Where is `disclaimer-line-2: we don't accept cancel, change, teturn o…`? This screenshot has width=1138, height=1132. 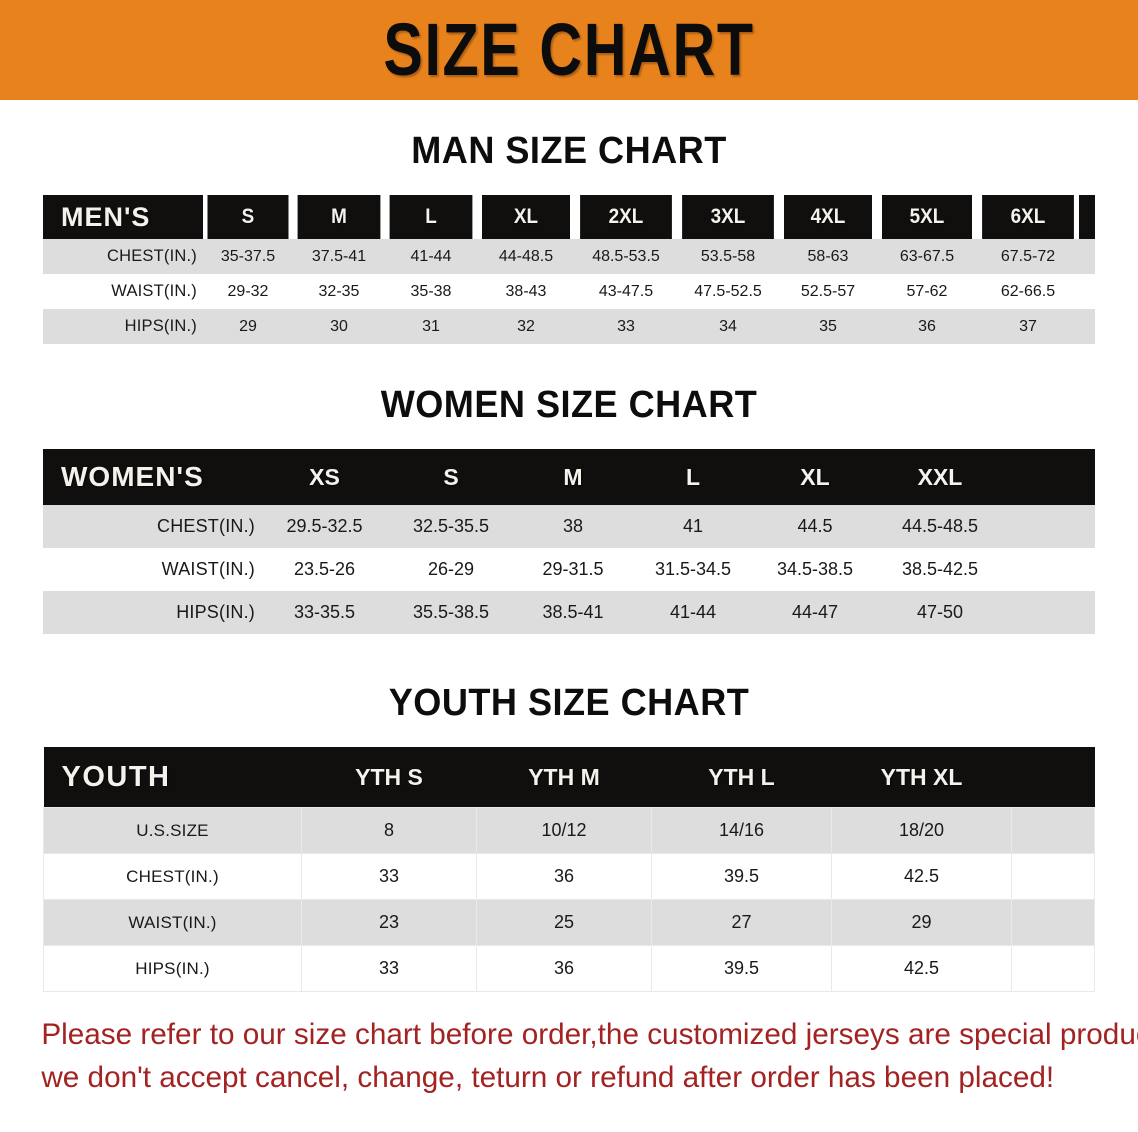
disclaimer-line-2: we don't accept cancel, change, teturn o… is located at coordinates (548, 1077).